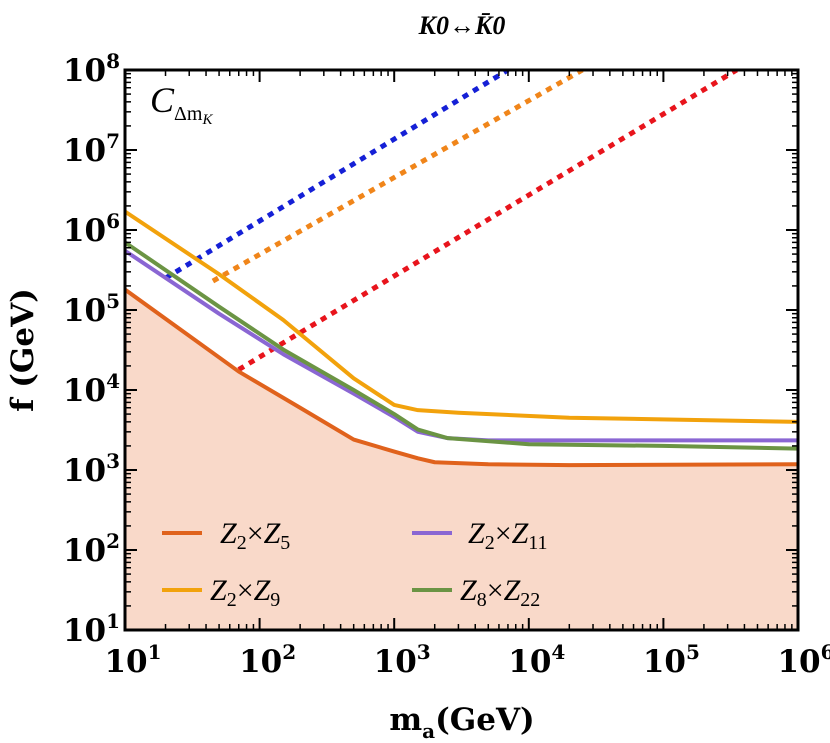 This screenshot has height=743, width=830. What do you see at coordinates (671, 660) in the screenshot?
I see `x-tick-label-5: 105` at bounding box center [671, 660].